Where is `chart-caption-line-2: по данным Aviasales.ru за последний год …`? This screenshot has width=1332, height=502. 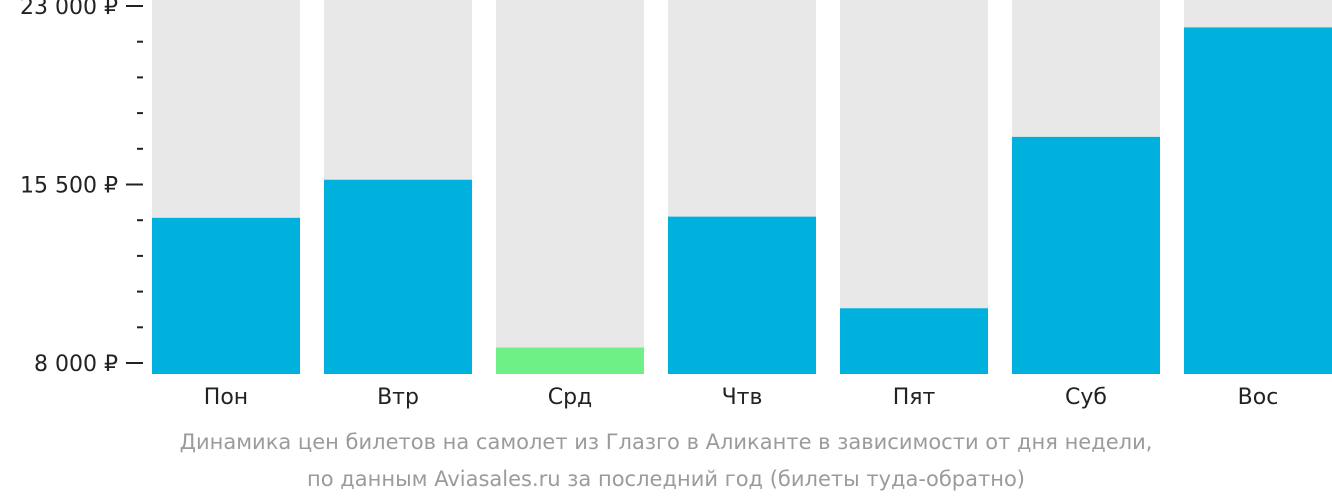 chart-caption-line-2: по данным Aviasales.ru за последний год … is located at coordinates (666, 479).